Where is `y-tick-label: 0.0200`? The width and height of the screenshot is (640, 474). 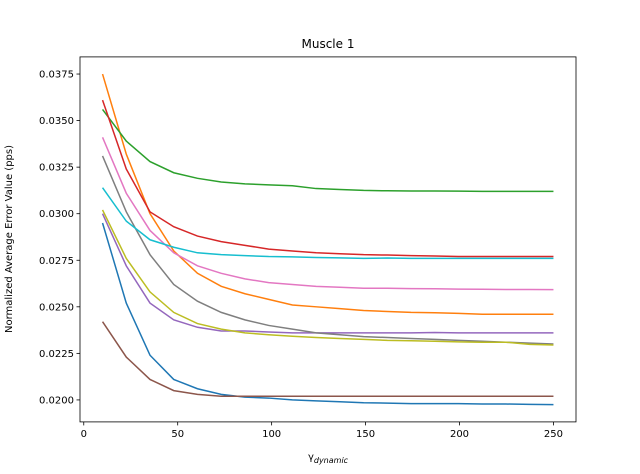
y-tick-label: 0.0200 is located at coordinates (56, 400).